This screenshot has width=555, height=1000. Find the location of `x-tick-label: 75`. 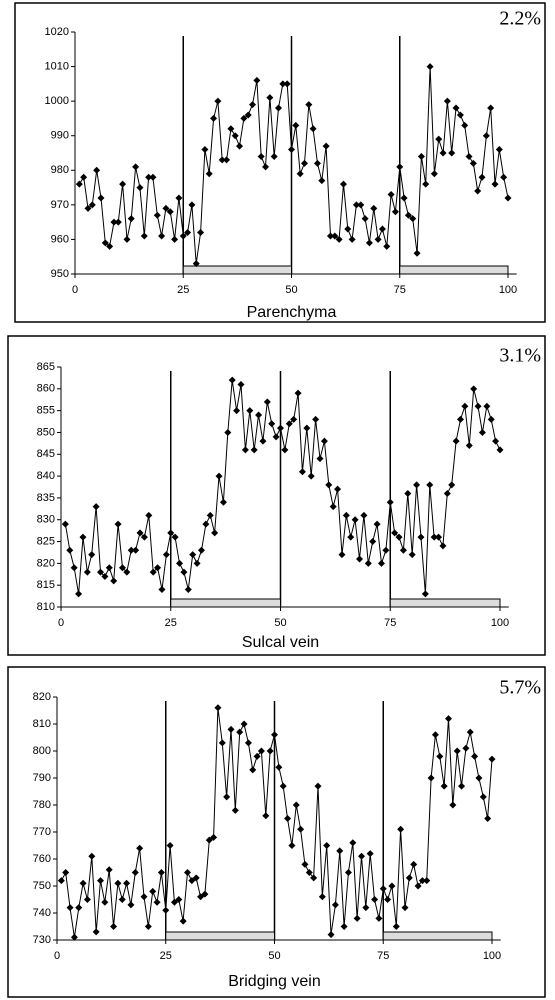

x-tick-label: 75 is located at coordinates (390, 623).